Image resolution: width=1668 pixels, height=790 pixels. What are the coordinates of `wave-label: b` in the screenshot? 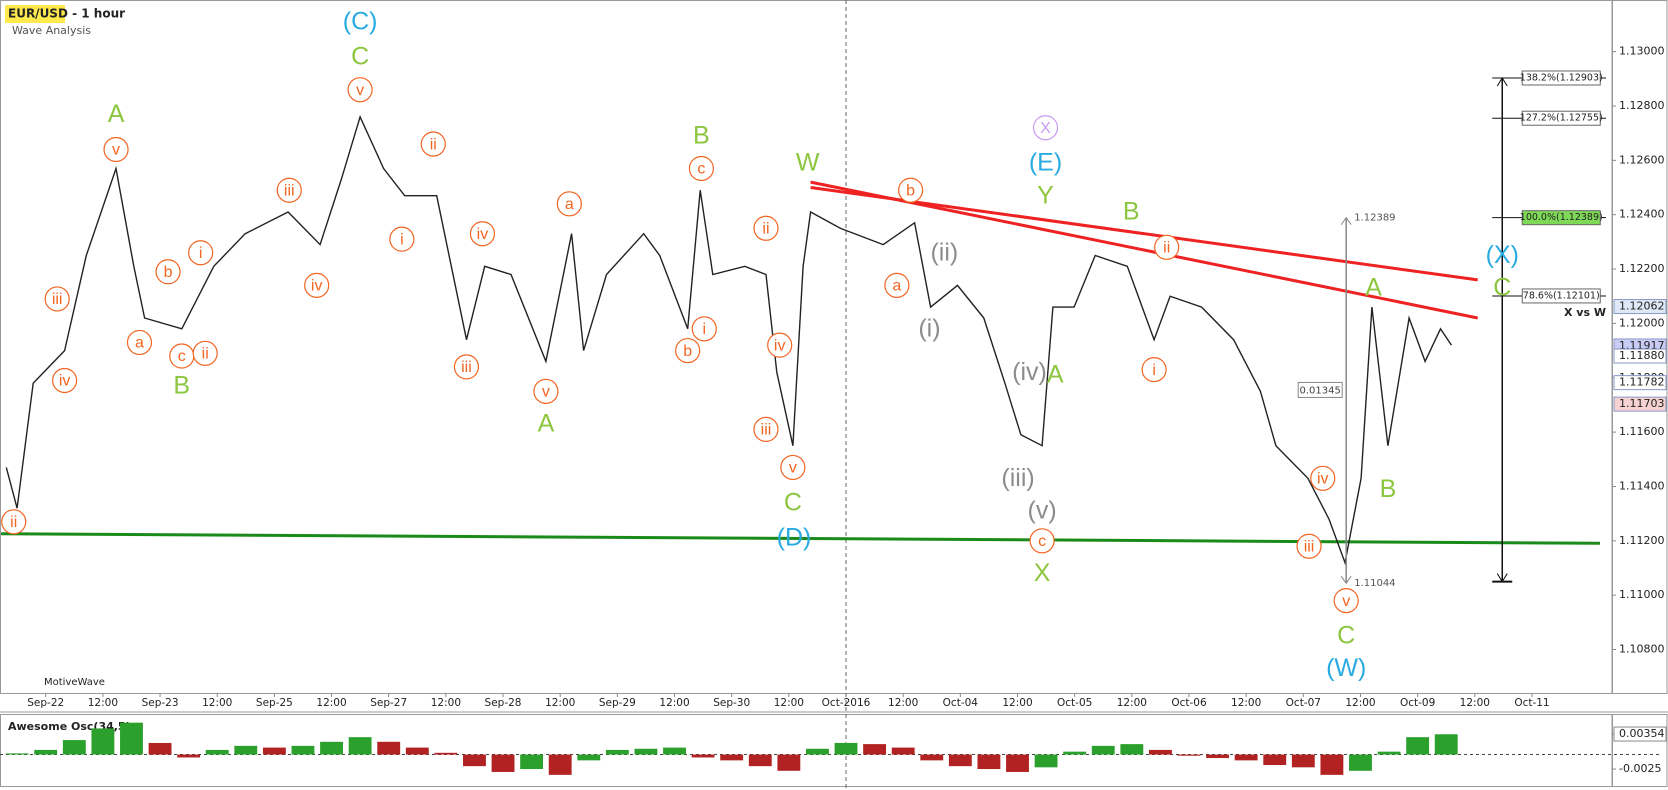 It's located at (910, 190).